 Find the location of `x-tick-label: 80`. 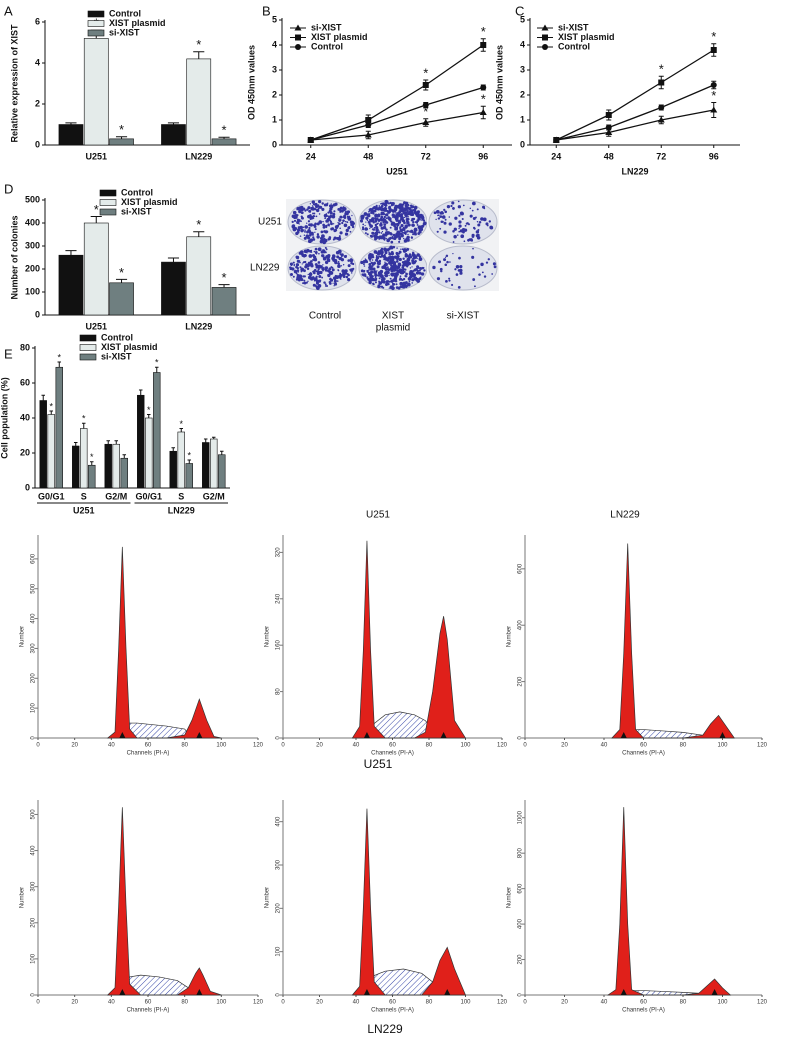

x-tick-label: 80 is located at coordinates (184, 746).